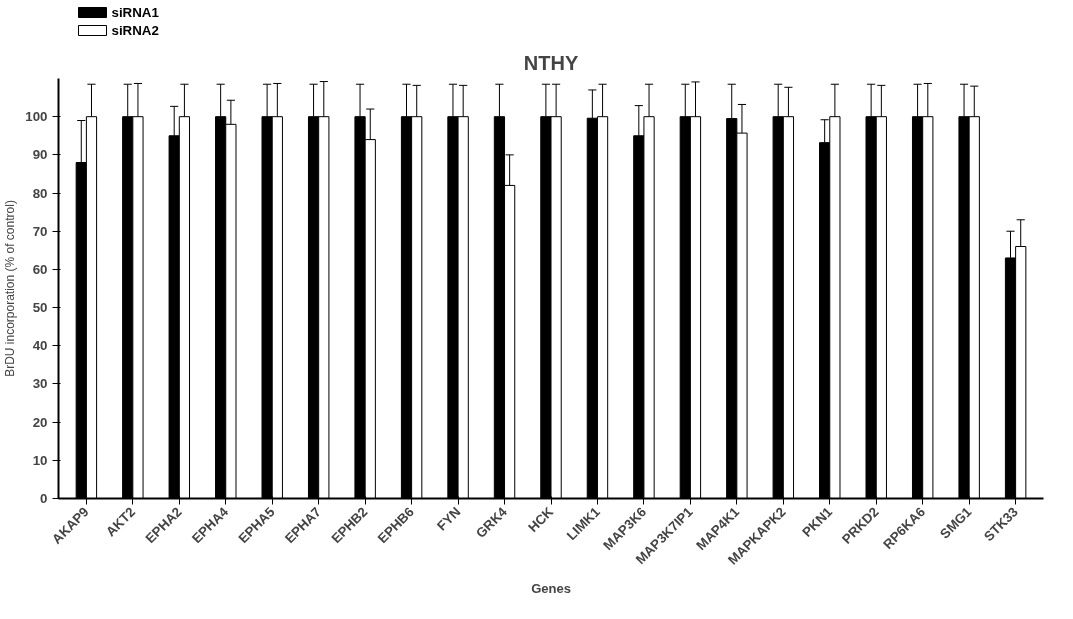 The height and width of the screenshot is (619, 1073). What do you see at coordinates (40, 193) in the screenshot?
I see `y-tick-label: 80` at bounding box center [40, 193].